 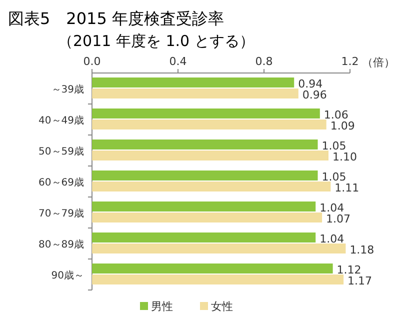 I want to click on x-tick-label: 0.4, so click(x=178, y=61).